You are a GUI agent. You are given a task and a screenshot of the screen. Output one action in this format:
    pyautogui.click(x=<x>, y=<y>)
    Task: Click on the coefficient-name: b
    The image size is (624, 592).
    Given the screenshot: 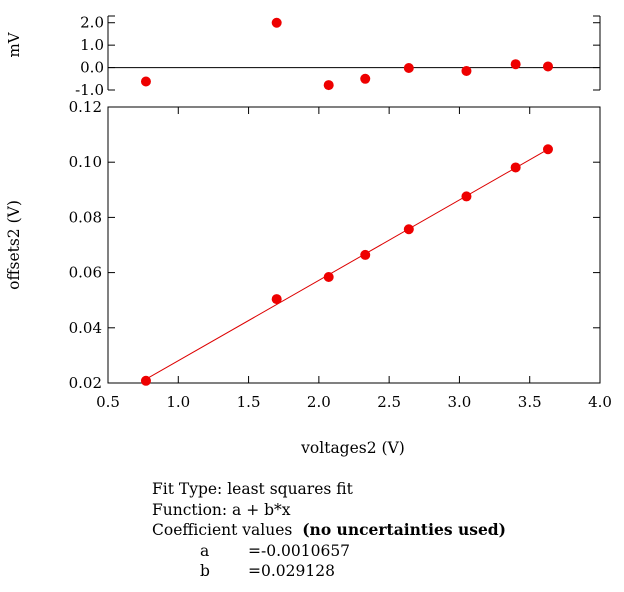 What is the action you would take?
    pyautogui.click(x=205, y=571)
    